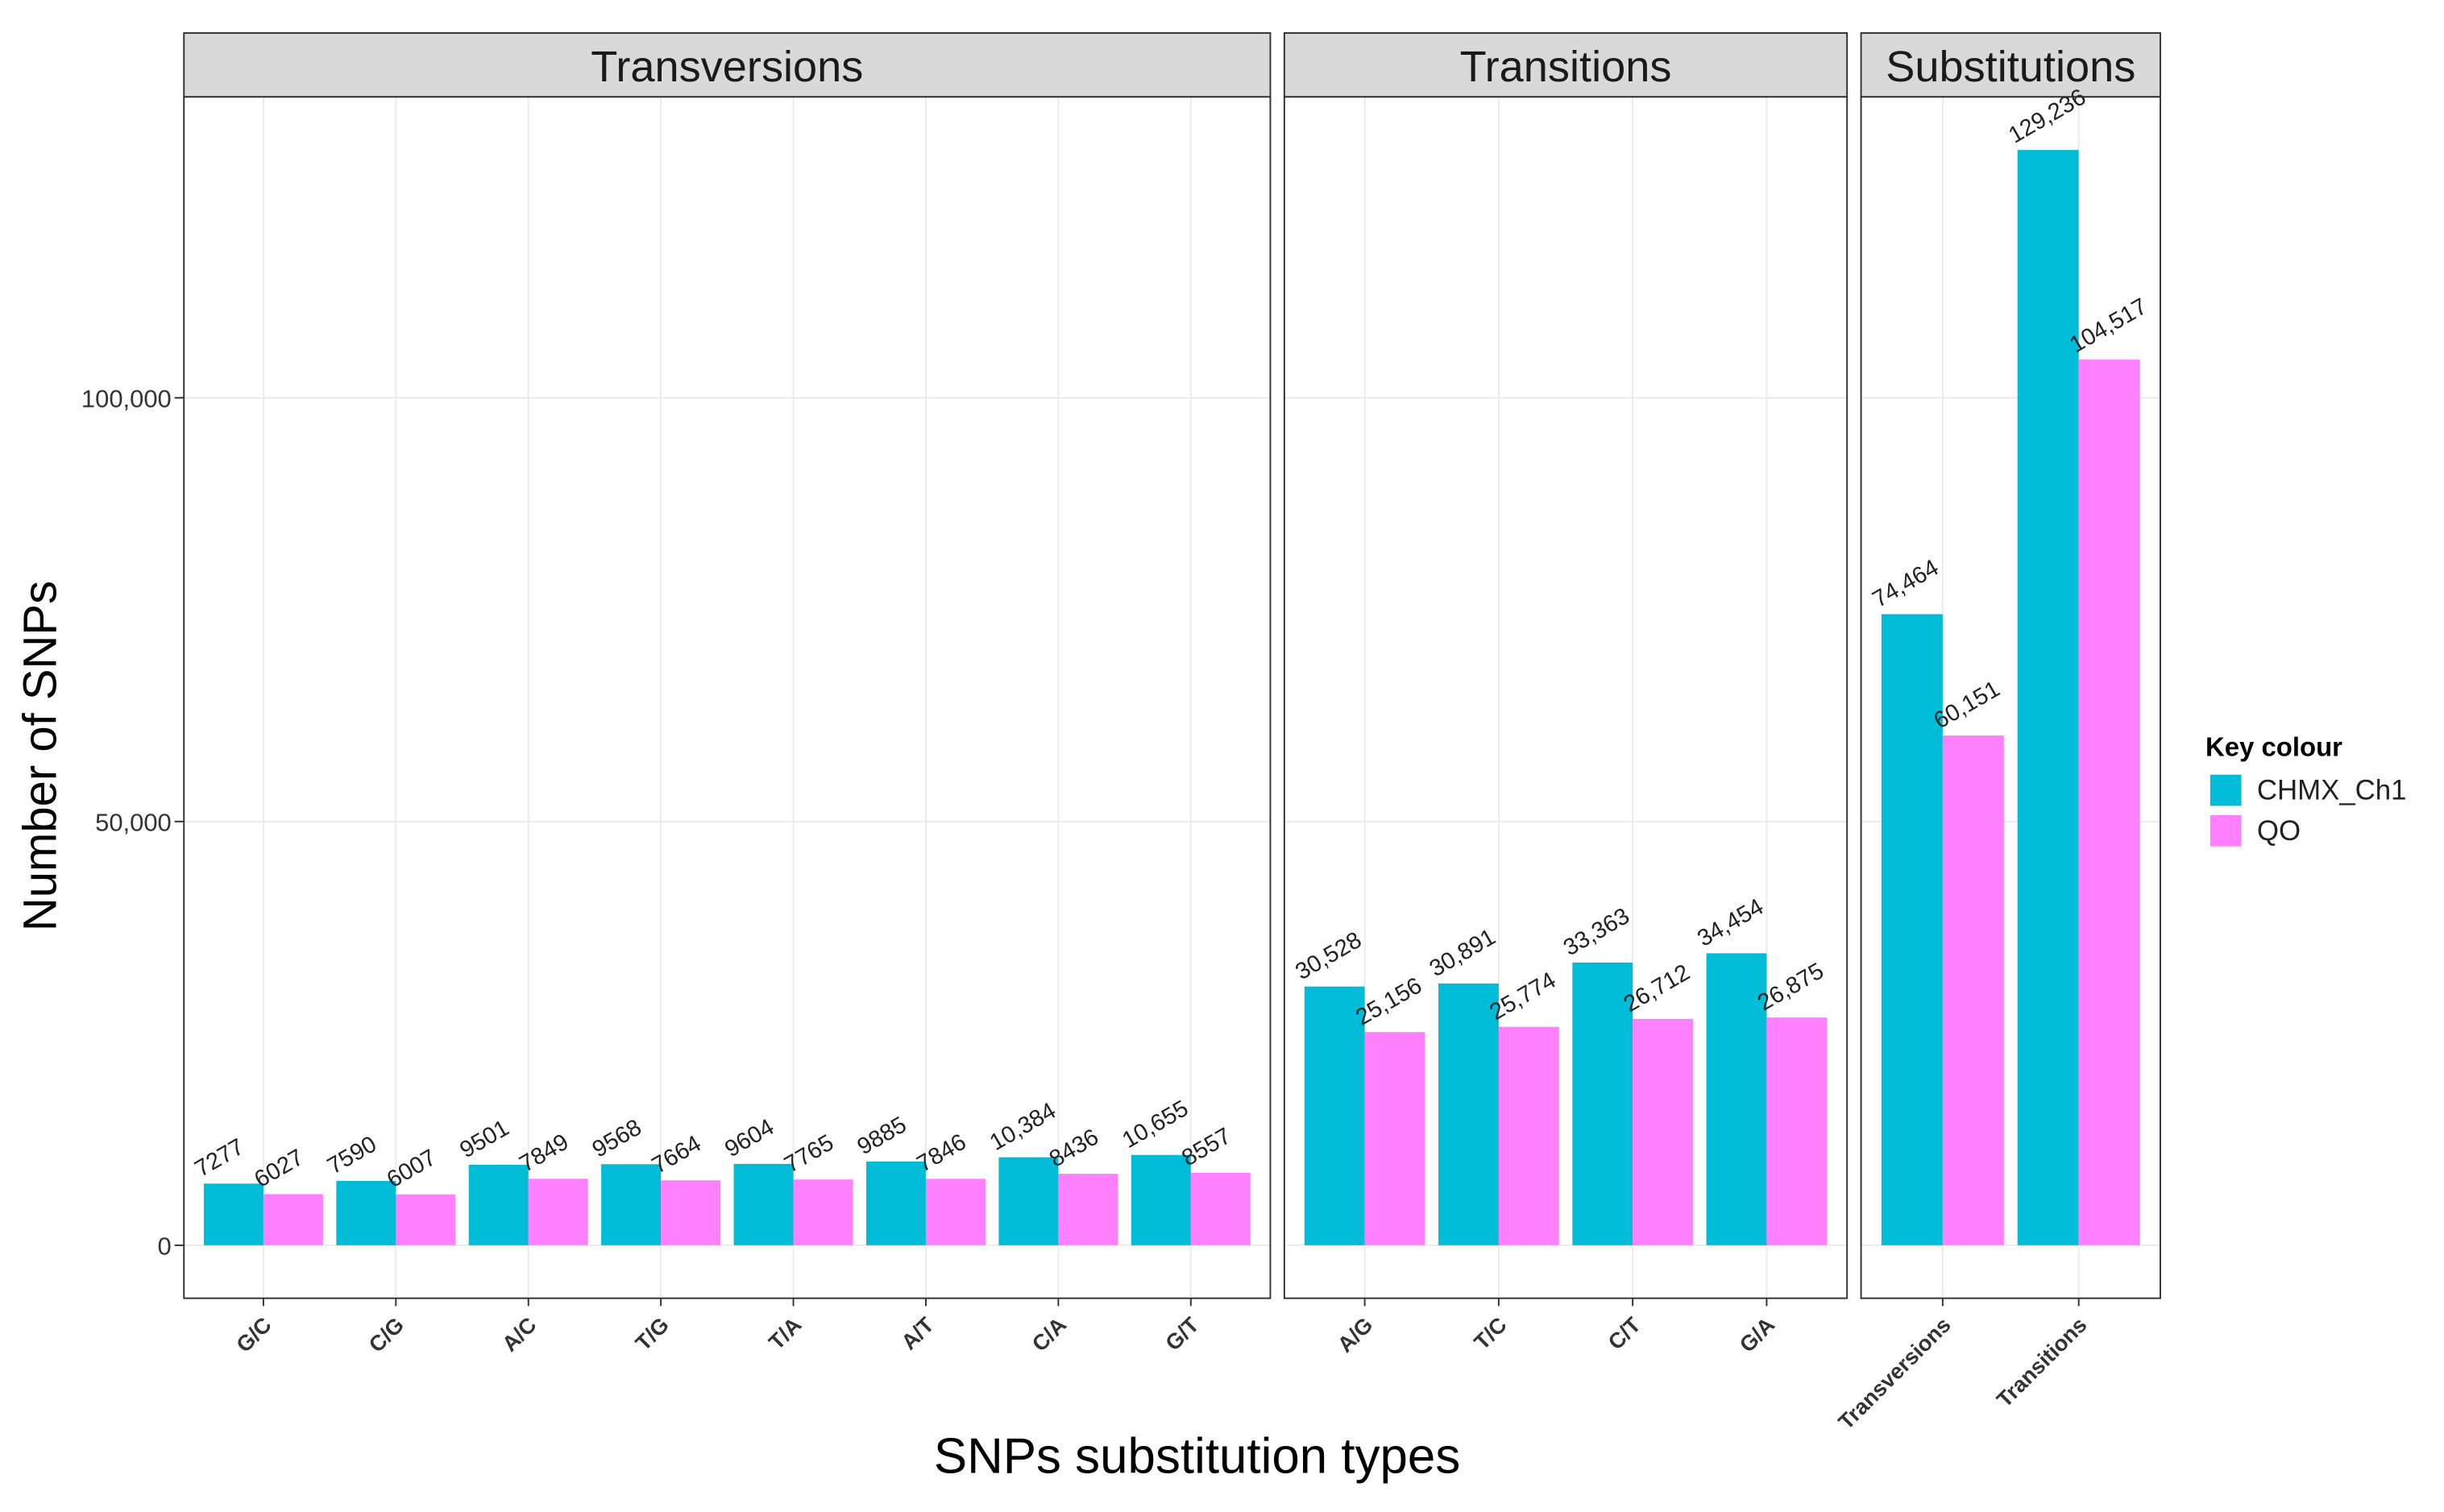  I want to click on facet-title: Substitutions, so click(2010, 67).